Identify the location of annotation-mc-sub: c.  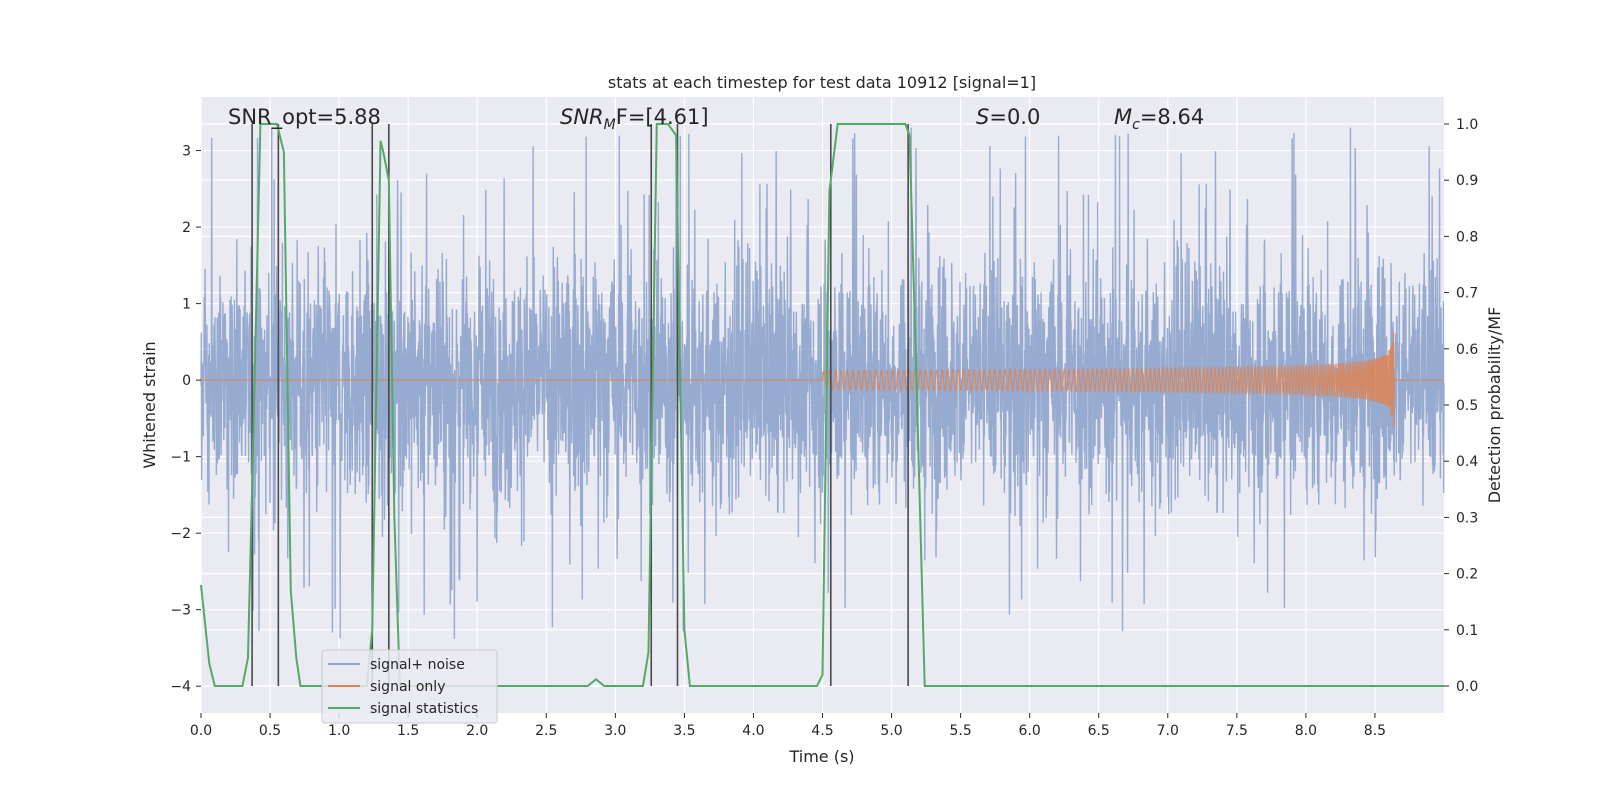
(1136, 125).